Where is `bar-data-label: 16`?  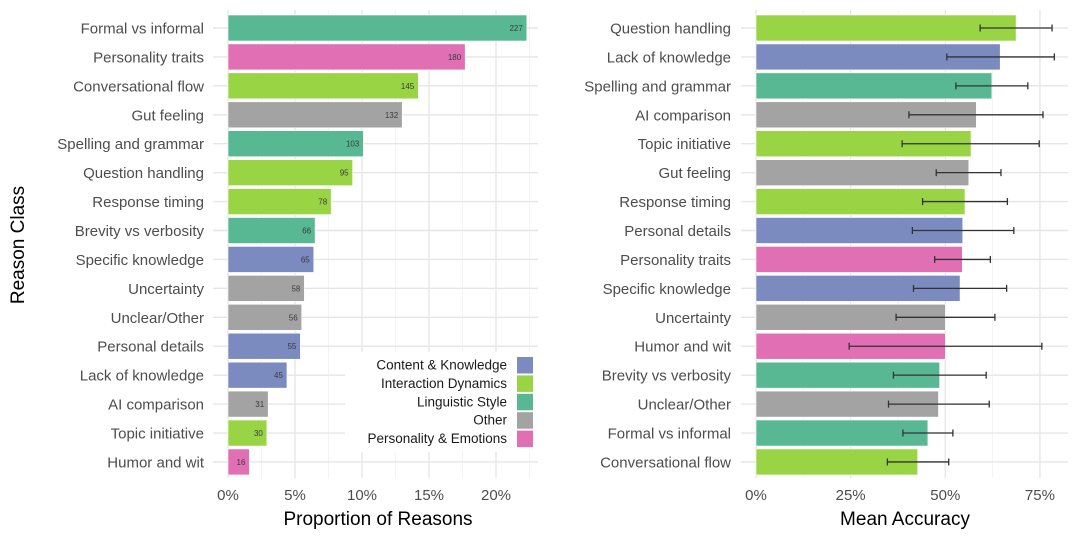
bar-data-label: 16 is located at coordinates (241, 462).